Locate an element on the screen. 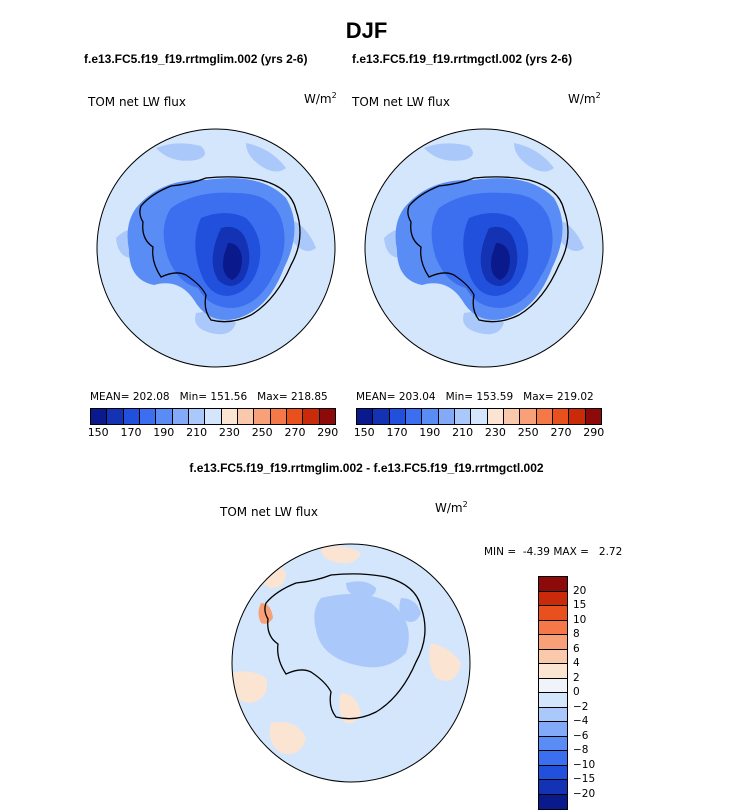 The width and height of the screenshot is (733, 810). panel1-coastline is located at coordinates (220, 249).